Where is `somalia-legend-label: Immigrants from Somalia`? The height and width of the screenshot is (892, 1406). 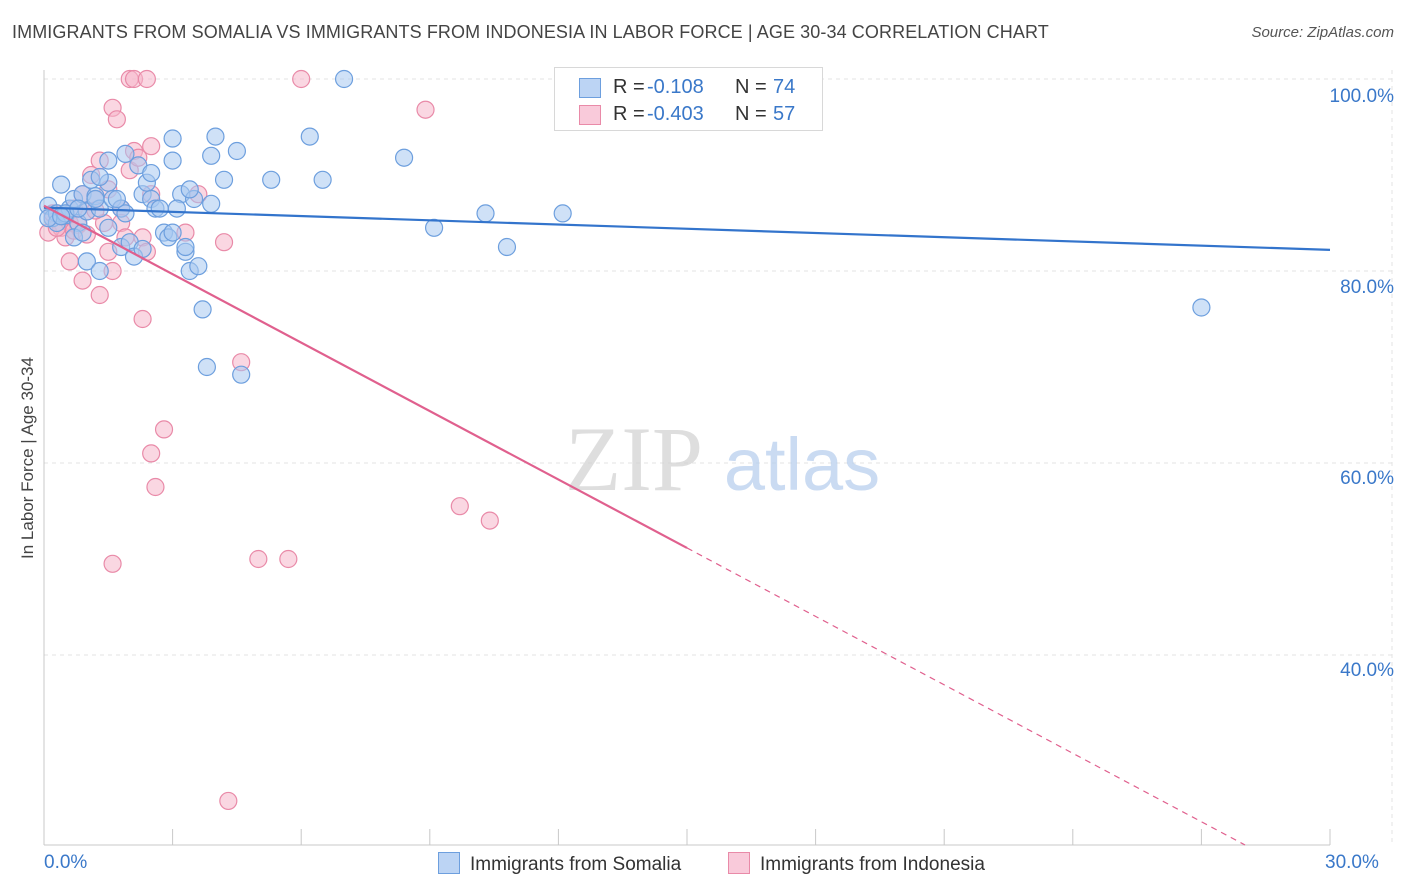
somalia-legend-label: Immigrants from Somalia is located at coordinates (576, 864).